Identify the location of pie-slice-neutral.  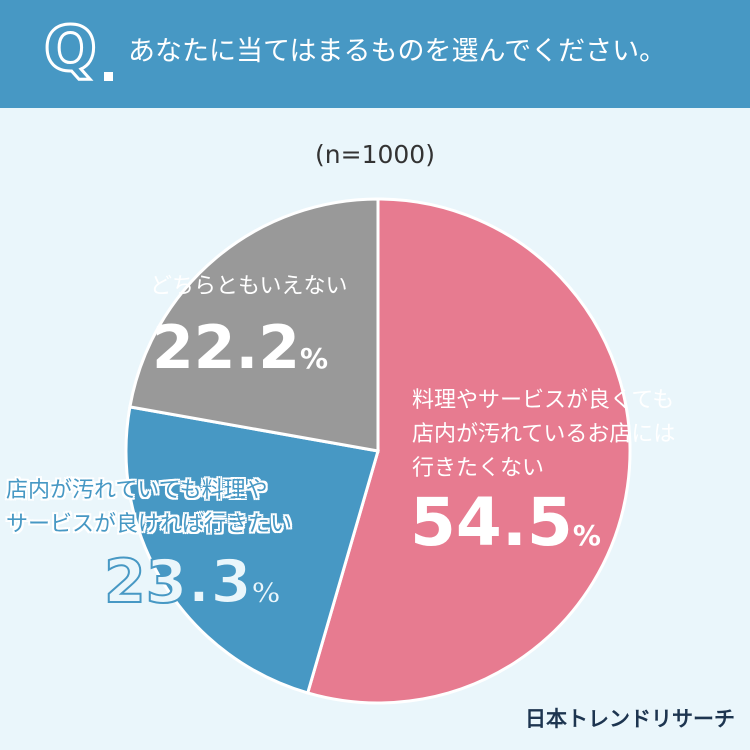
(254, 325).